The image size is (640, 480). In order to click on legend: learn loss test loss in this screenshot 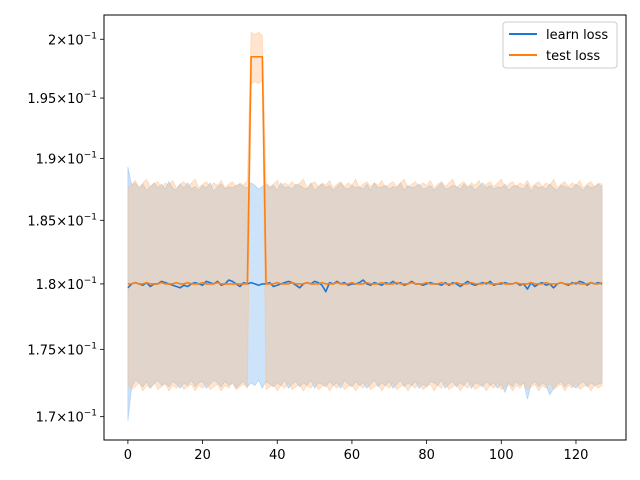, I will do `click(560, 45)`.